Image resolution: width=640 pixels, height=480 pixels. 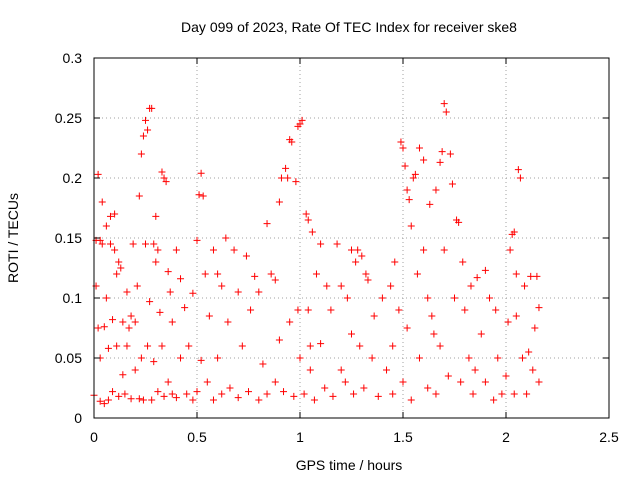 What do you see at coordinates (403, 437) in the screenshot?
I see `x-tick-label: 1.5` at bounding box center [403, 437].